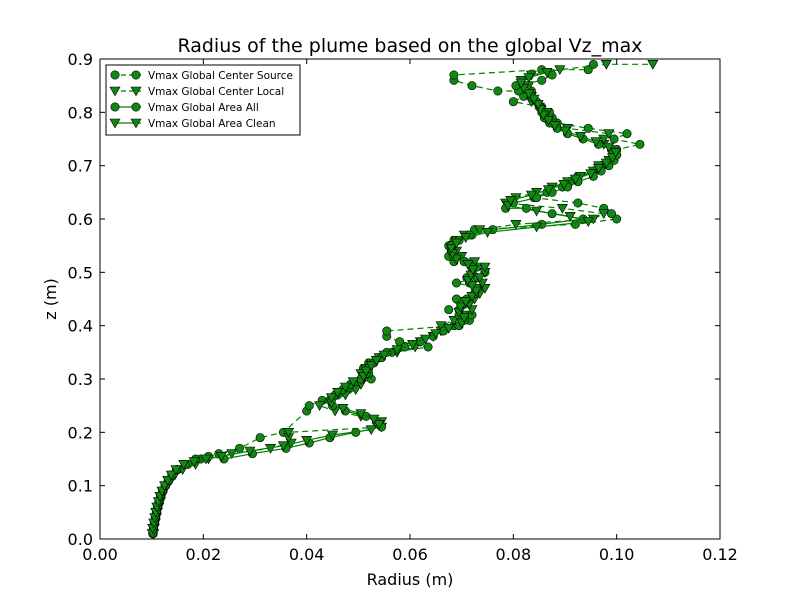 The width and height of the screenshot is (800, 600). I want to click on x-tick-label: 0.04, so click(307, 554).